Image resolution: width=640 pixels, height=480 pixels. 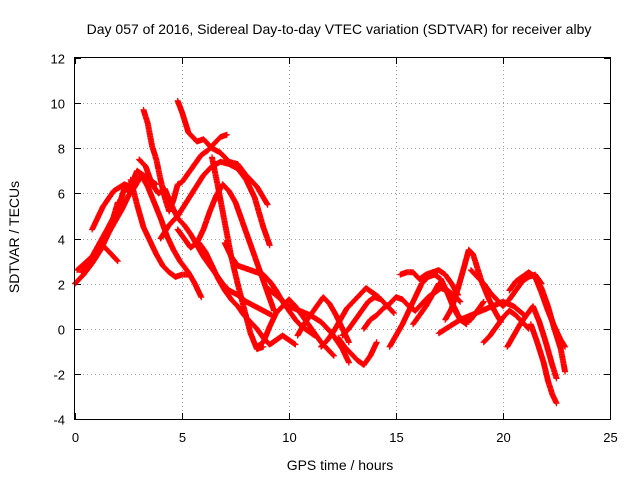 What do you see at coordinates (61, 149) in the screenshot?
I see `y-tick-label: 8` at bounding box center [61, 149].